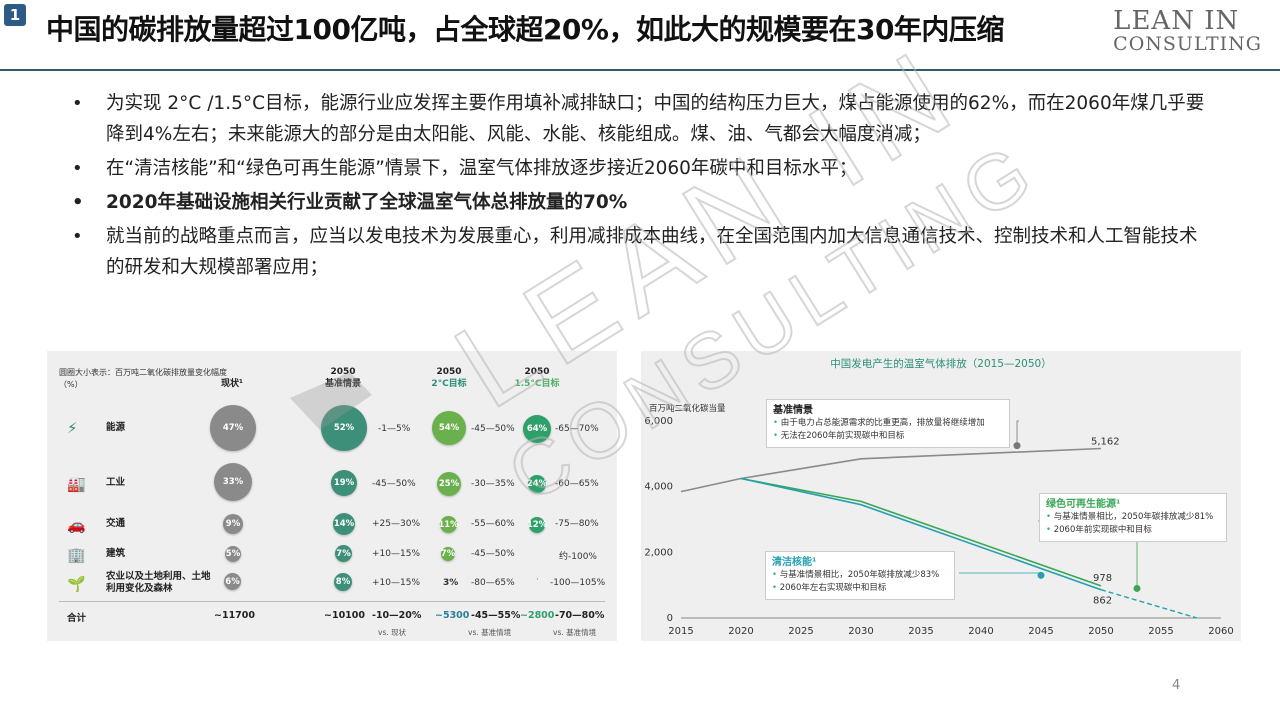 The width and height of the screenshot is (1280, 720). What do you see at coordinates (888, 436) in the screenshot?
I see `annotation-item: 无法在2060年前实现碳中和目标` at bounding box center [888, 436].